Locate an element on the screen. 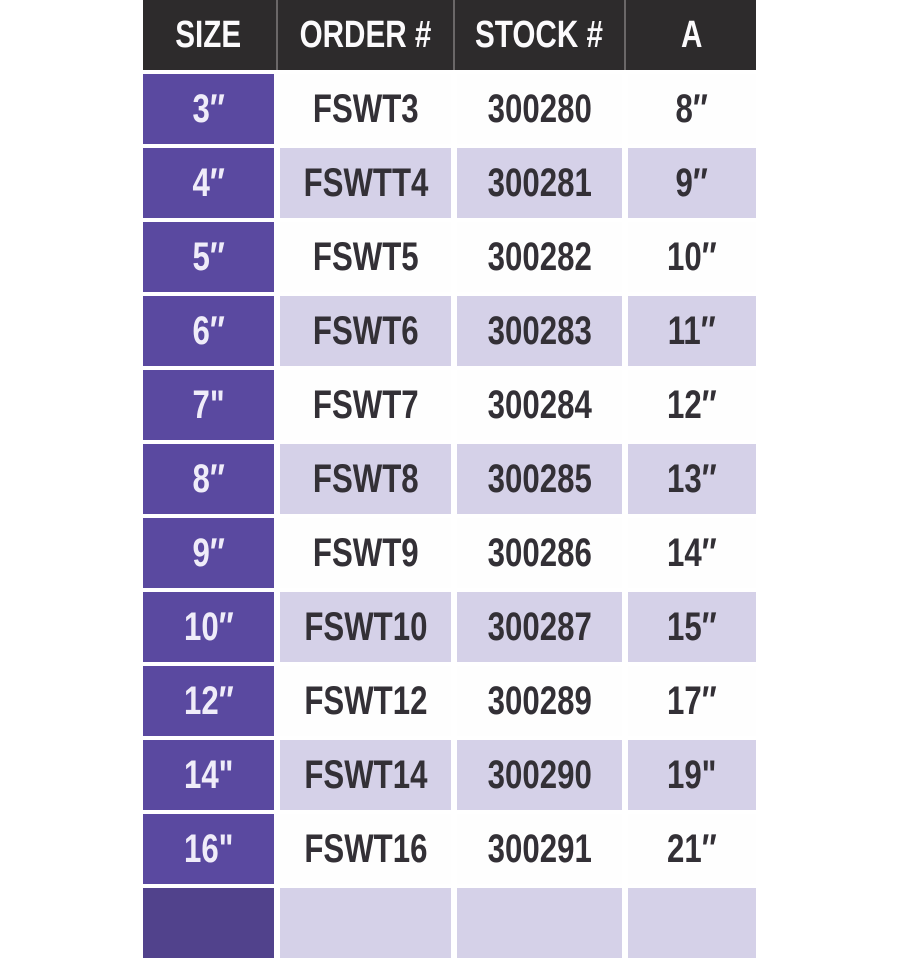  column-header-a: A is located at coordinates (692, 35).